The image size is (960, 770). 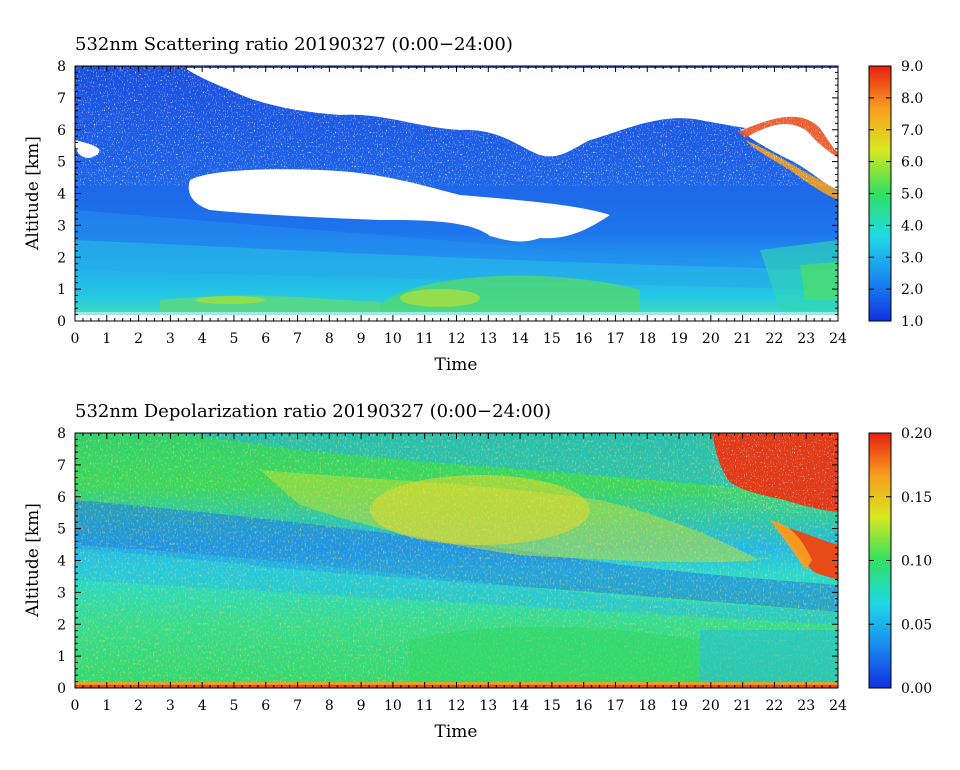 What do you see at coordinates (912, 99) in the screenshot?
I see `colorbar-tick-label: 8.0` at bounding box center [912, 99].